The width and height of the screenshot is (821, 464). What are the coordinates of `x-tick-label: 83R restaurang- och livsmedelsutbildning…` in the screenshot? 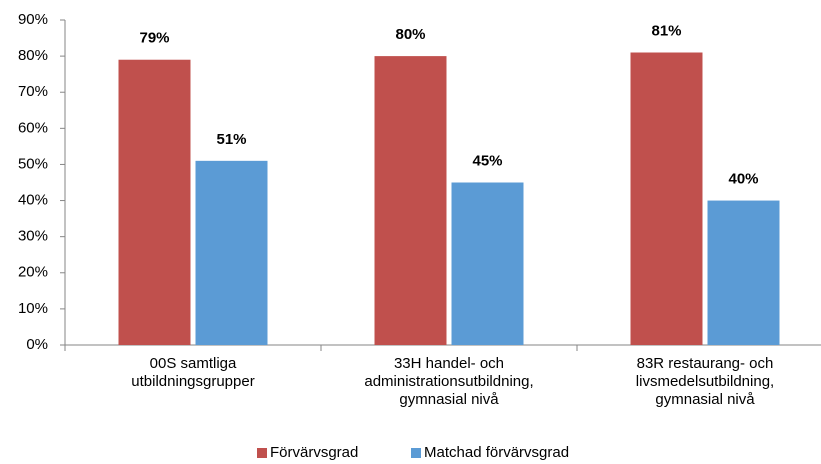 It's located at (705, 381).